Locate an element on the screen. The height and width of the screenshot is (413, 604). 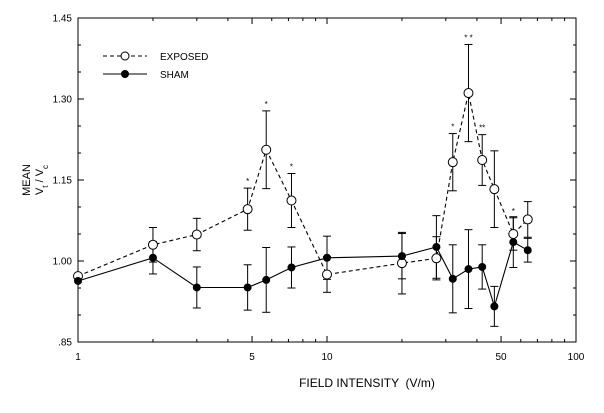
y-axis-label: MEAN Vt / Vc is located at coordinates (35, 180).